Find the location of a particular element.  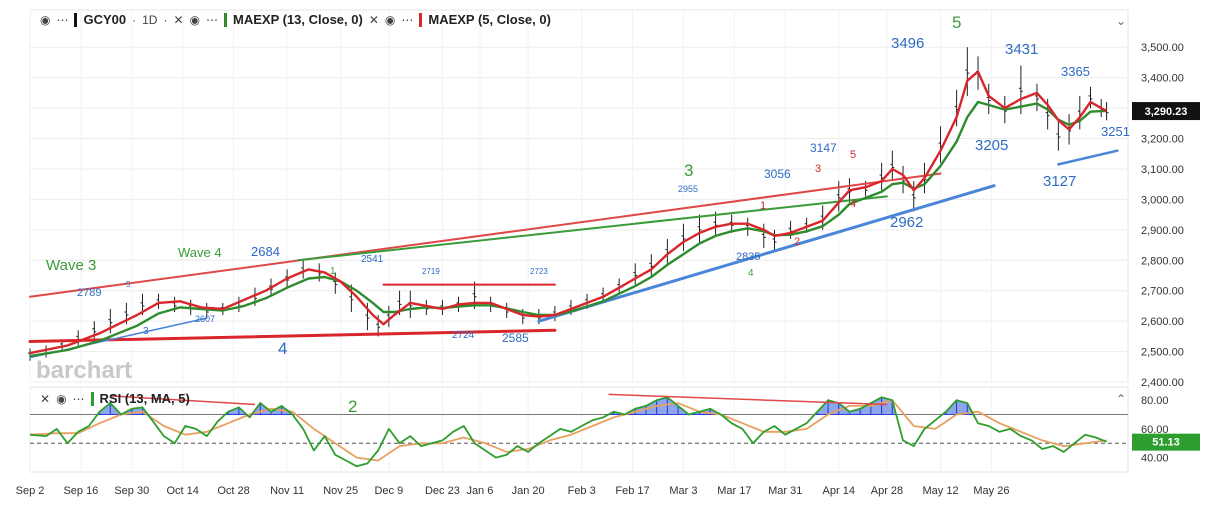

x-tick-label: Mar 17 is located at coordinates (734, 491).